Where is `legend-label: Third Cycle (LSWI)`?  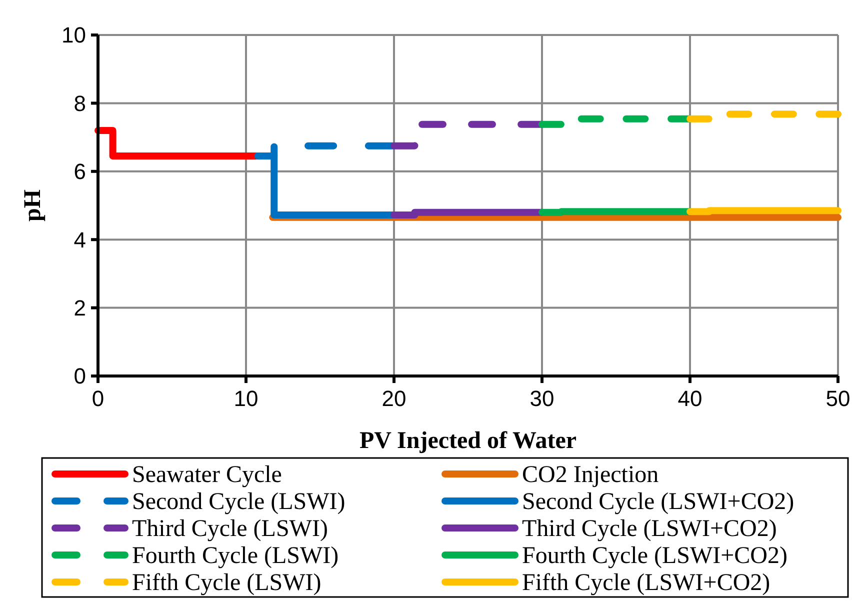 legend-label: Third Cycle (LSWI) is located at coordinates (230, 529).